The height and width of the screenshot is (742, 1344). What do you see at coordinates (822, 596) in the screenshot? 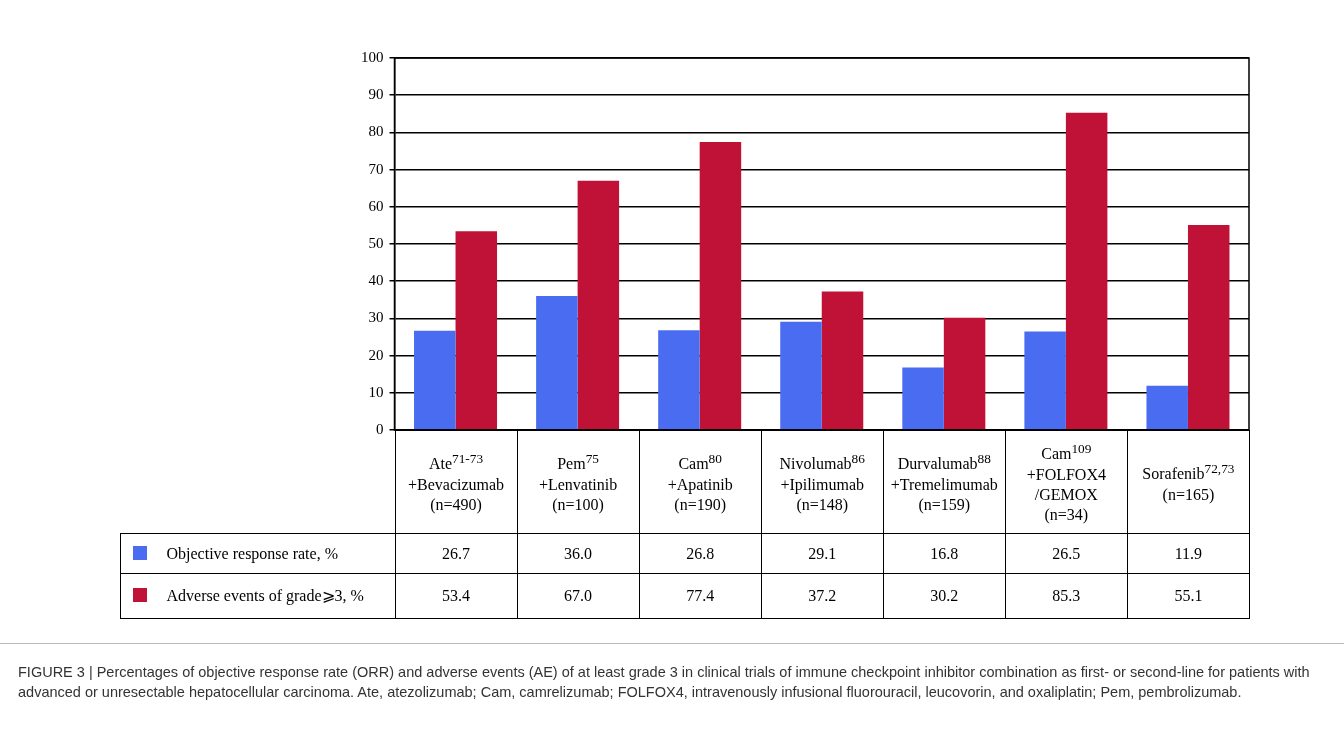
I see `data-label: 37.2` at bounding box center [822, 596].